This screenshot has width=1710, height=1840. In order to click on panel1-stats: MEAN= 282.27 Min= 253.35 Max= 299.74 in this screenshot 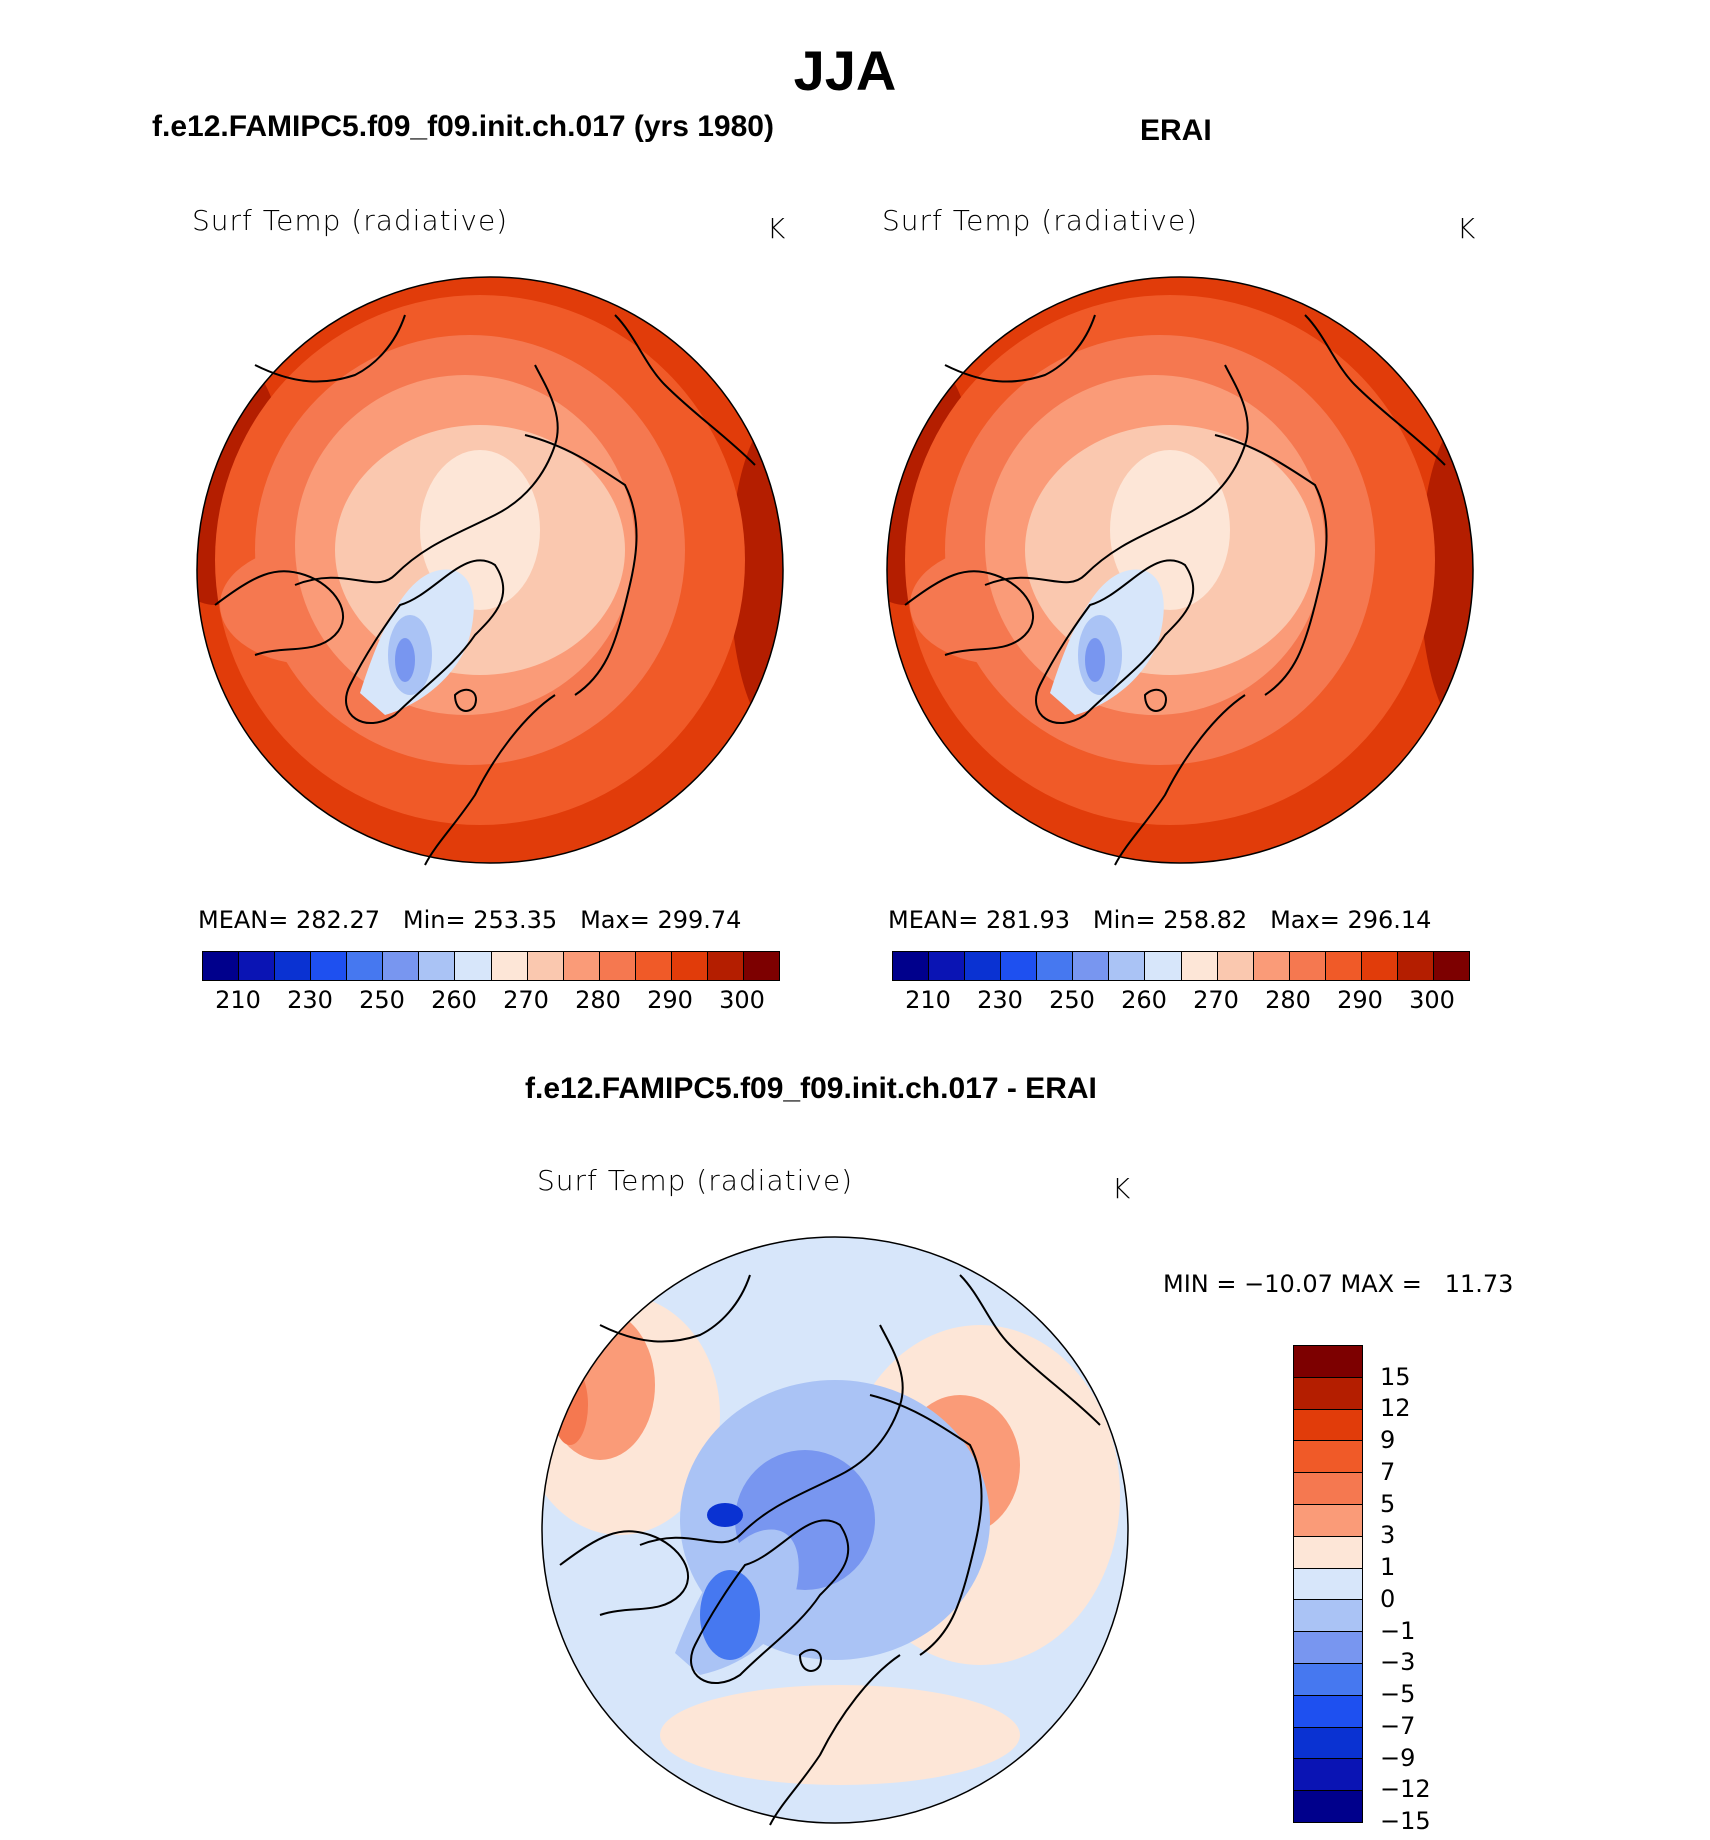, I will do `click(469, 920)`.